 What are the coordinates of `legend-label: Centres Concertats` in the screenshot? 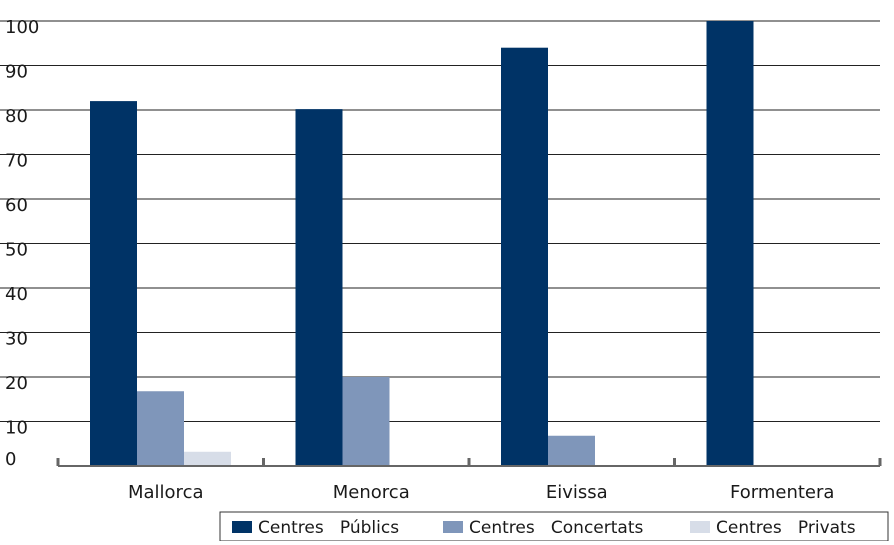 It's located at (556, 528).